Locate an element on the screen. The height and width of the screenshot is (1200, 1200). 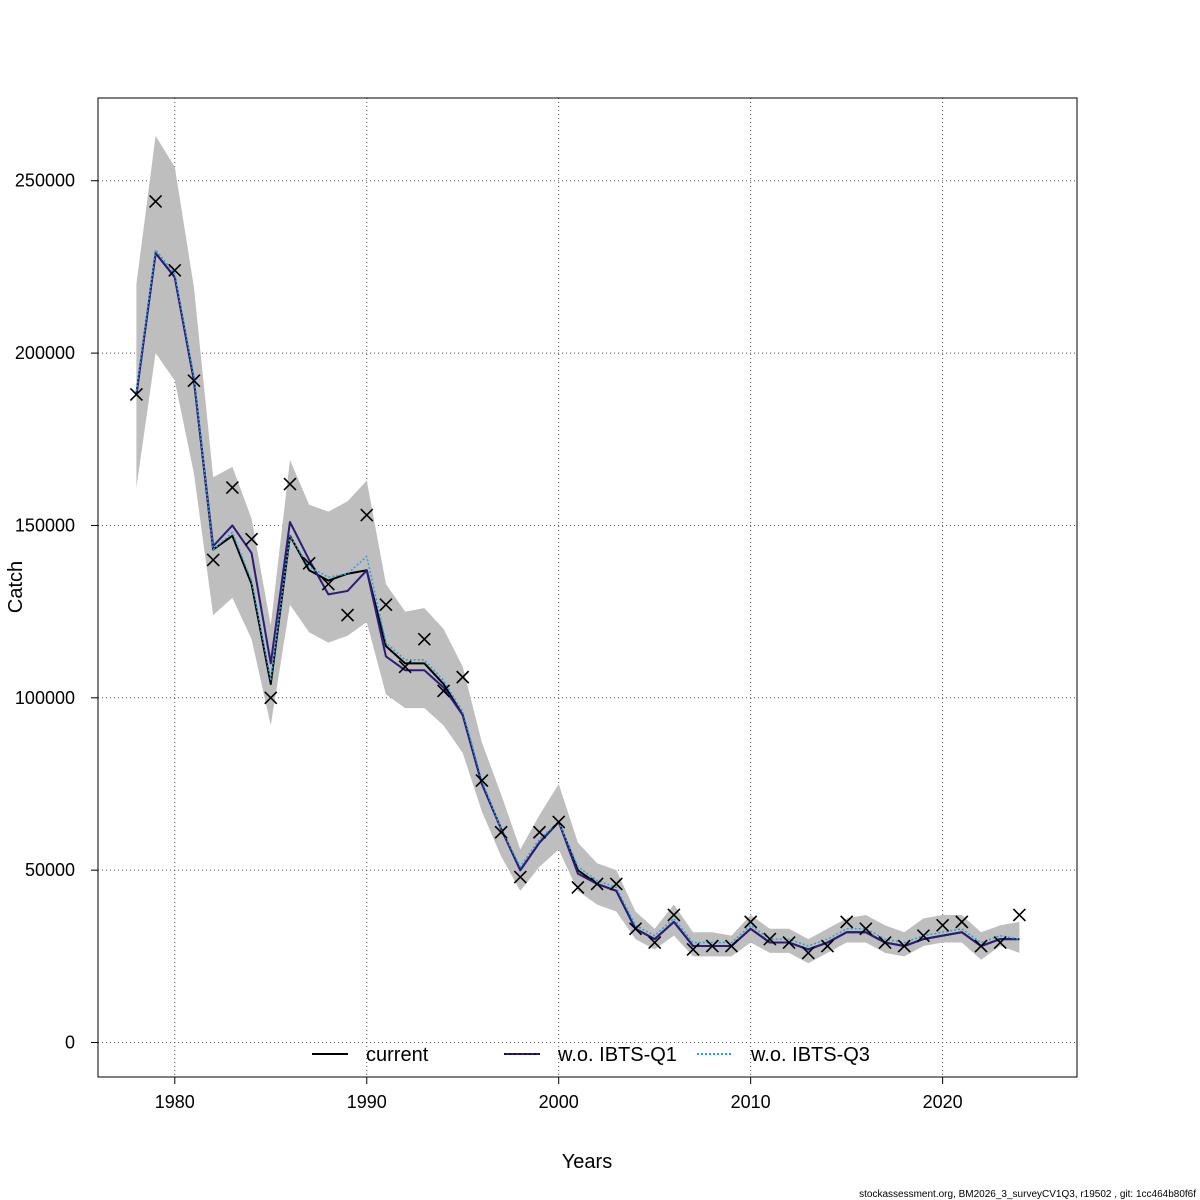
x-tick-label: 1980 is located at coordinates (175, 1102).